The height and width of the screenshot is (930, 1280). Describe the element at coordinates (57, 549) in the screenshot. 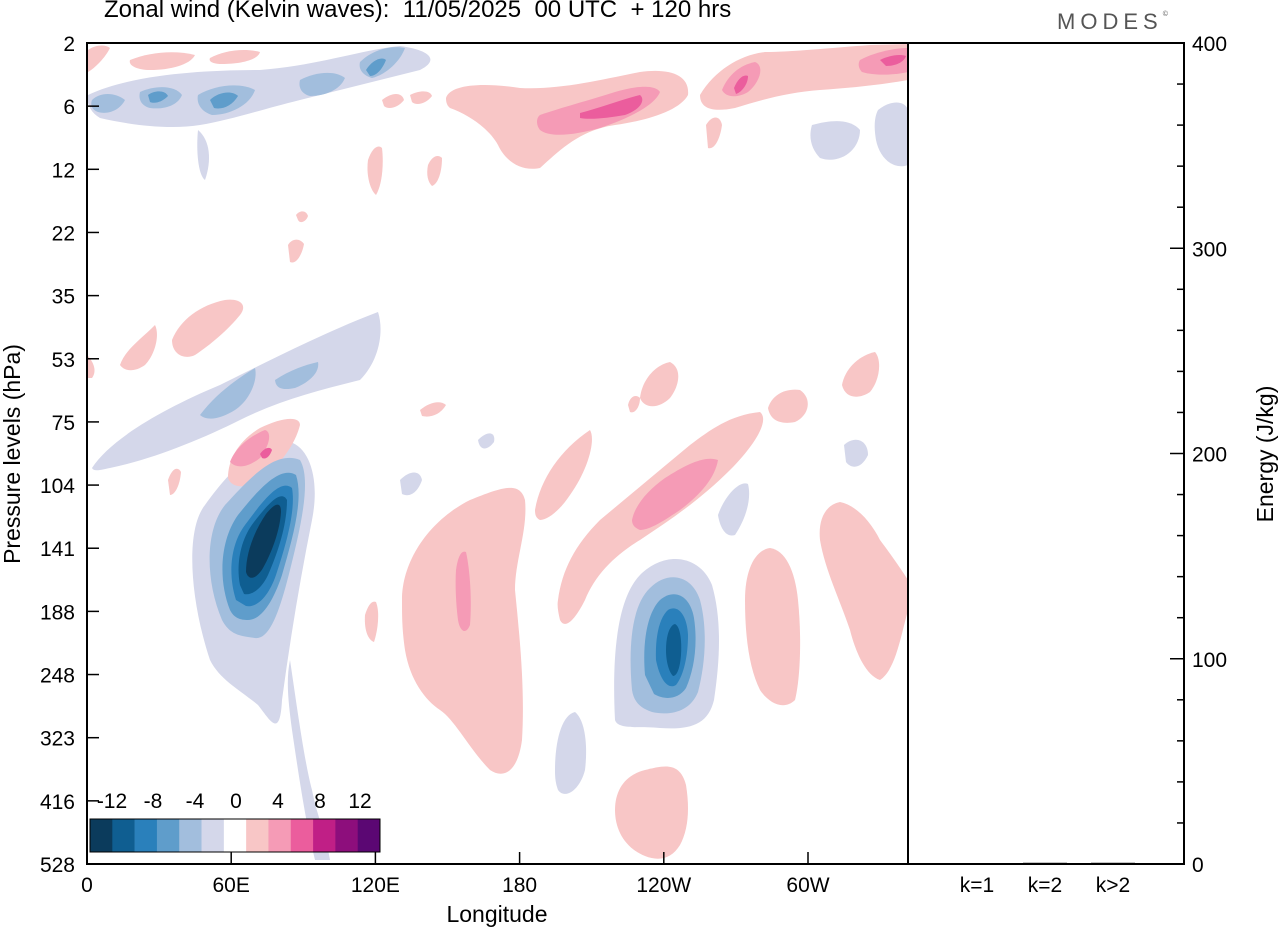

I see `y-tick-label: 141` at that location.